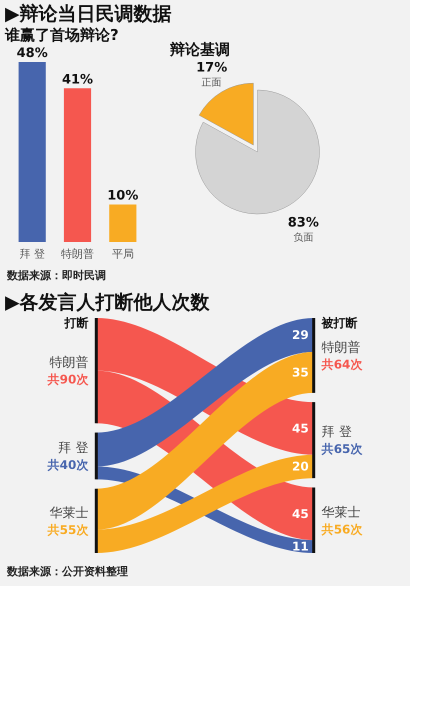  Describe the element at coordinates (212, 83) in the screenshot. I see `slice-label: 正面` at that location.